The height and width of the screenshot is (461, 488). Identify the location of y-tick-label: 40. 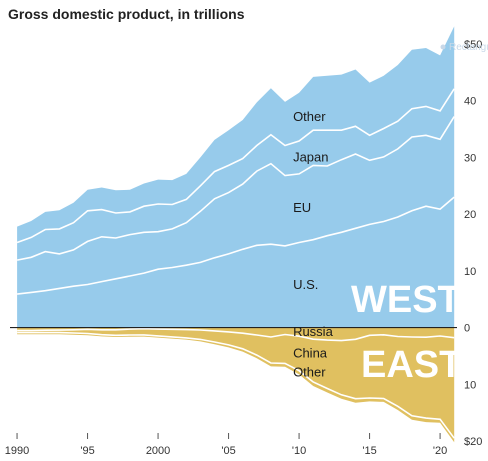
(470, 102).